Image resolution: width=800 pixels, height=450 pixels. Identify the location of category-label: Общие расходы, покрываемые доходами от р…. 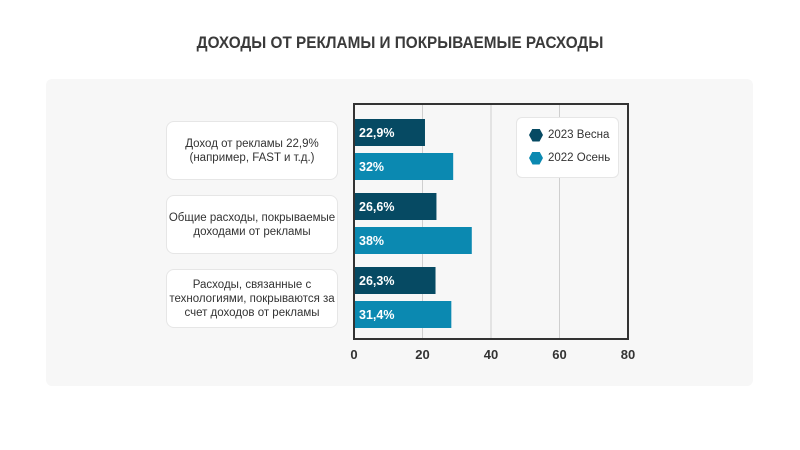
(252, 224).